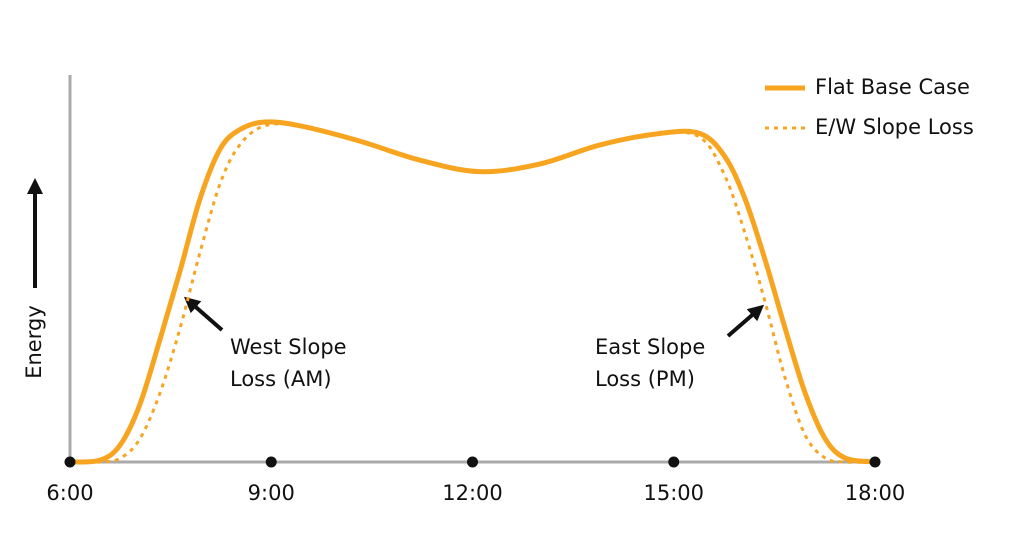  Describe the element at coordinates (673, 493) in the screenshot. I see `x-tick-label: 15:00` at that location.